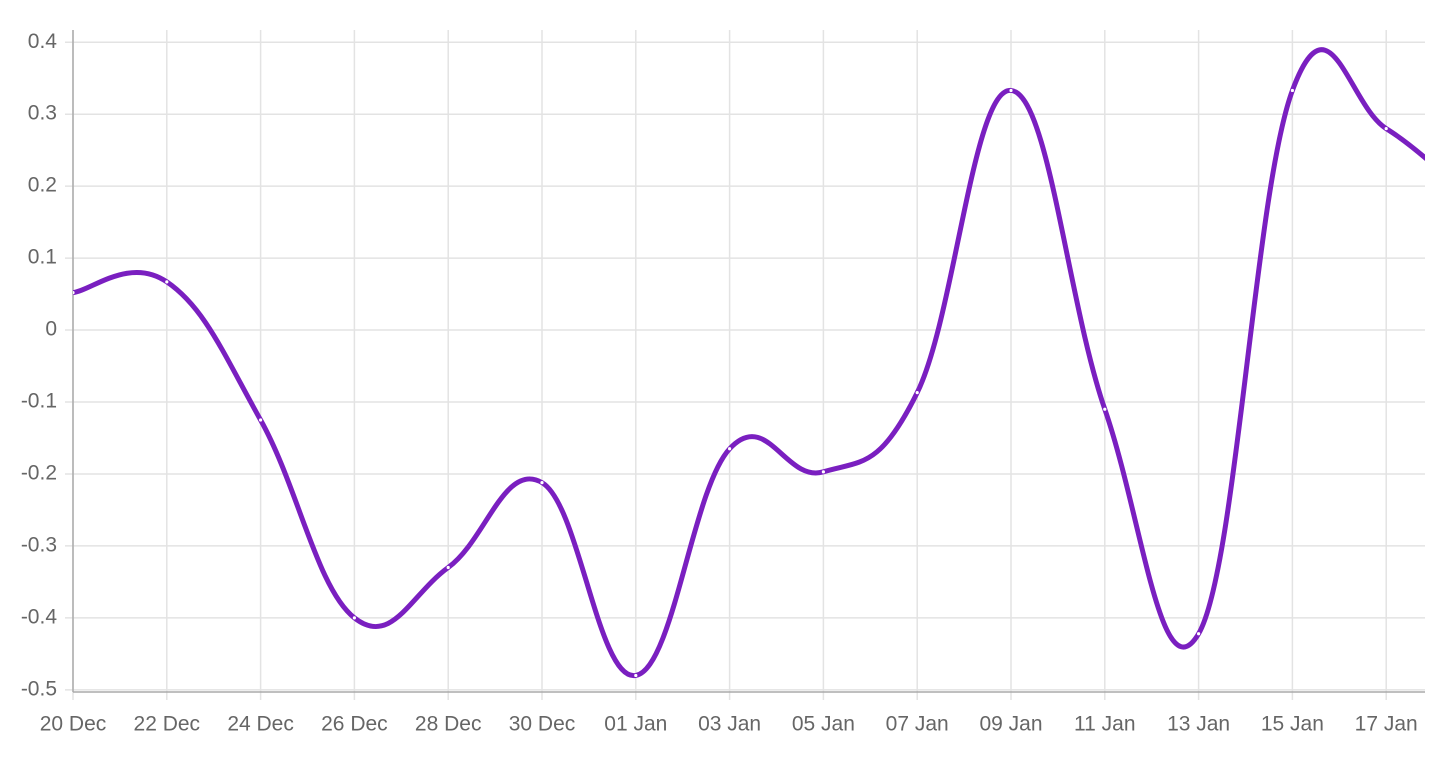  I want to click on x-tick-label: 28 Dec, so click(448, 724).